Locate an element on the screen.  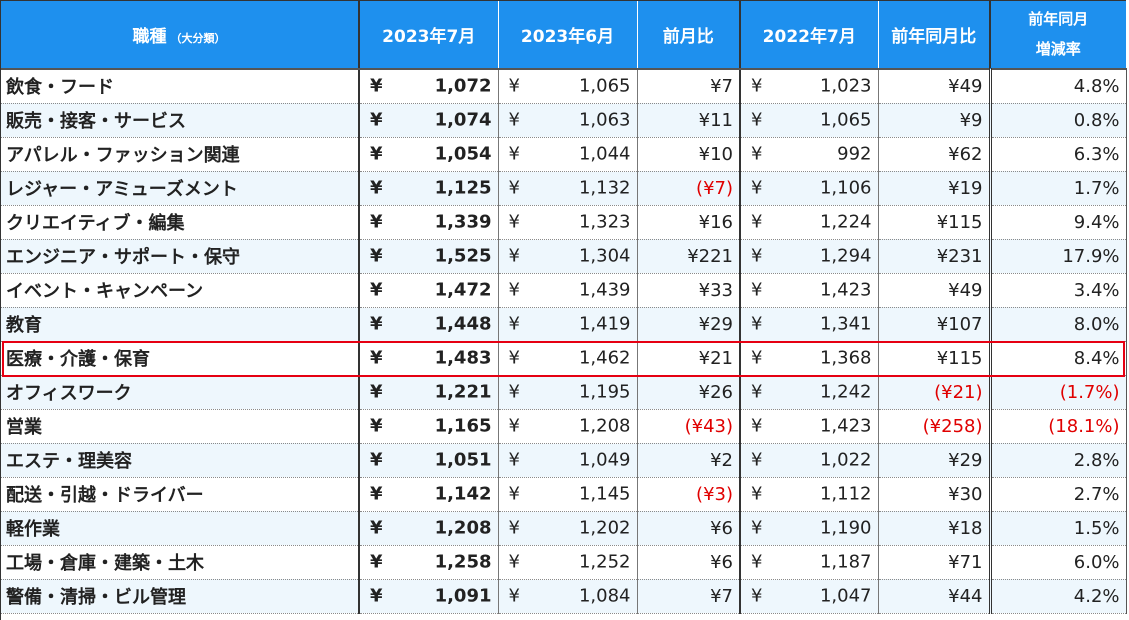
table-row: 教育 ¥1,448 ¥1,419 ¥29 ¥1,341 ¥107 8.0% is located at coordinates (563, 324).